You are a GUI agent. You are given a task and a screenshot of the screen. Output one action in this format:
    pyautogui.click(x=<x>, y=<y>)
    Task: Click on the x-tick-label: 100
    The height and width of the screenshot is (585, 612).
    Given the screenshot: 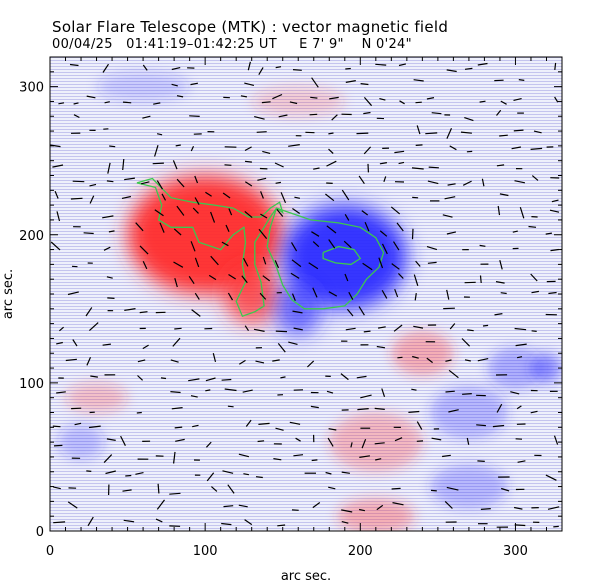 What is the action you would take?
    pyautogui.click(x=205, y=551)
    